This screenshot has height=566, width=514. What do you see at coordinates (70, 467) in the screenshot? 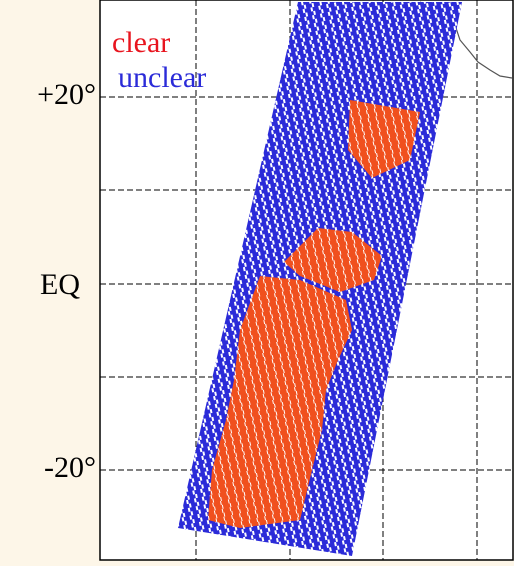
I see `latitude-label: -20°` at bounding box center [70, 467].